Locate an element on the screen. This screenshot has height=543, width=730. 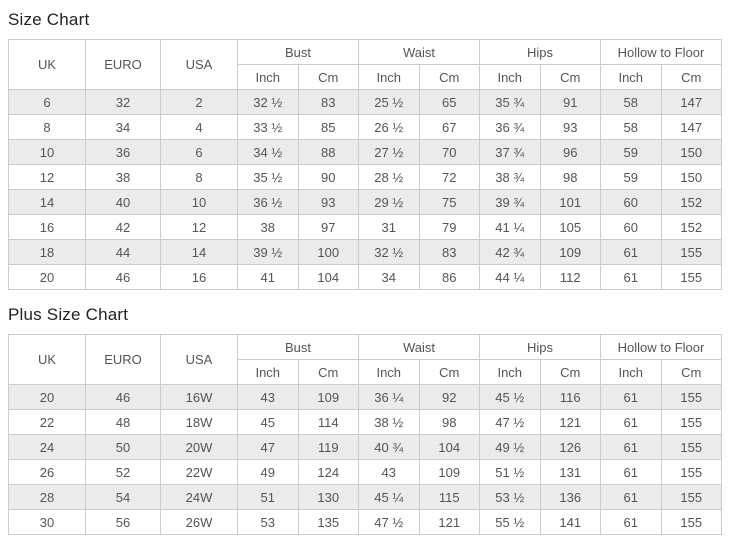
table-cell: 38 is located at coordinates (268, 227).